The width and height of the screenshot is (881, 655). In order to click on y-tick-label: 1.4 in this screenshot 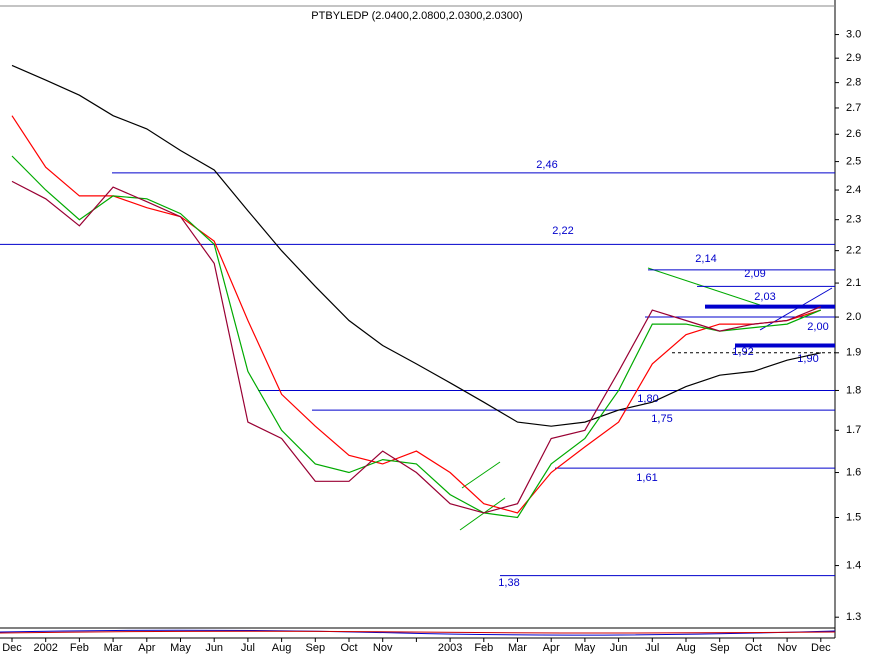, I will do `click(853, 565)`.